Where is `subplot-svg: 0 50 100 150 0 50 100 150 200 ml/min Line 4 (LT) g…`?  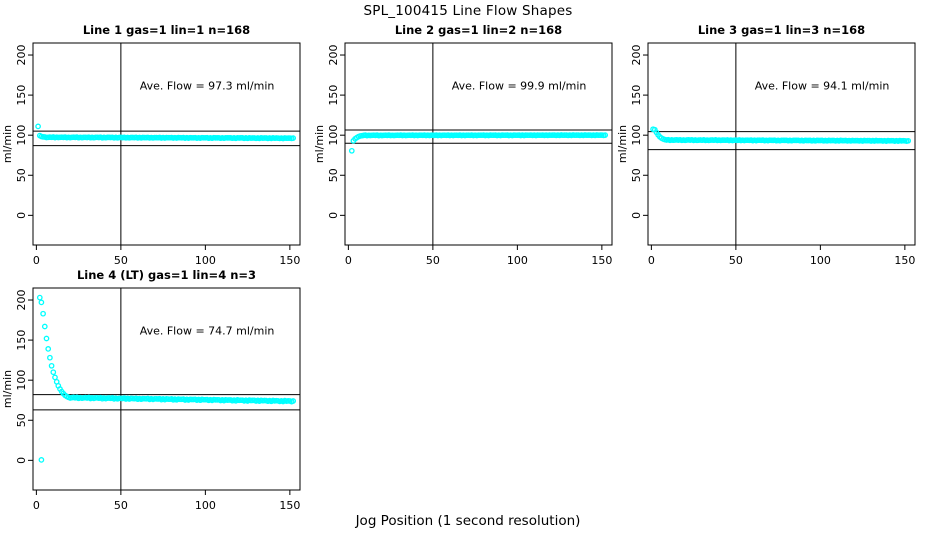
subplot-svg: 0 50 100 150 0 50 100 150 200 ml/min Line 4 (LT) g… is located at coordinates (151, 390).